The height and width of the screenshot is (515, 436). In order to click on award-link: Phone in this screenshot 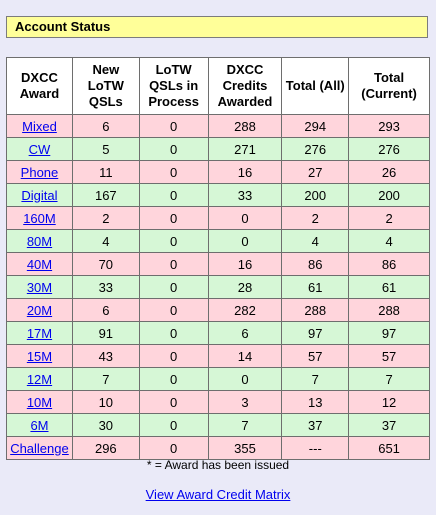, I will do `click(39, 172)`.